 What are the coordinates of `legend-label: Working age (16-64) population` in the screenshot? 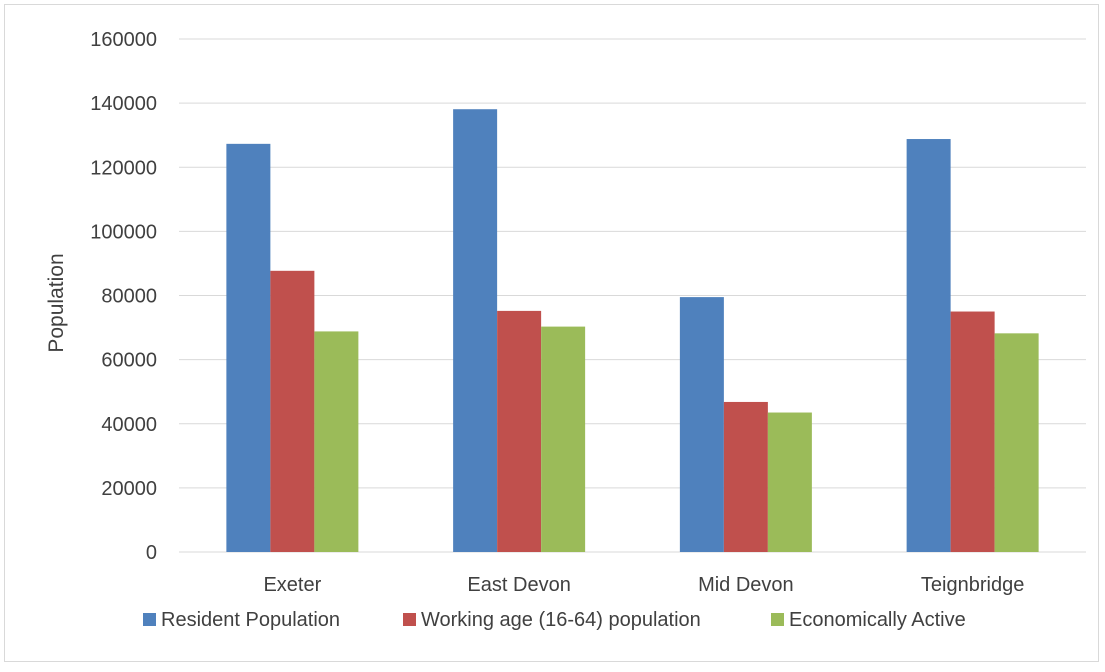 It's located at (561, 620).